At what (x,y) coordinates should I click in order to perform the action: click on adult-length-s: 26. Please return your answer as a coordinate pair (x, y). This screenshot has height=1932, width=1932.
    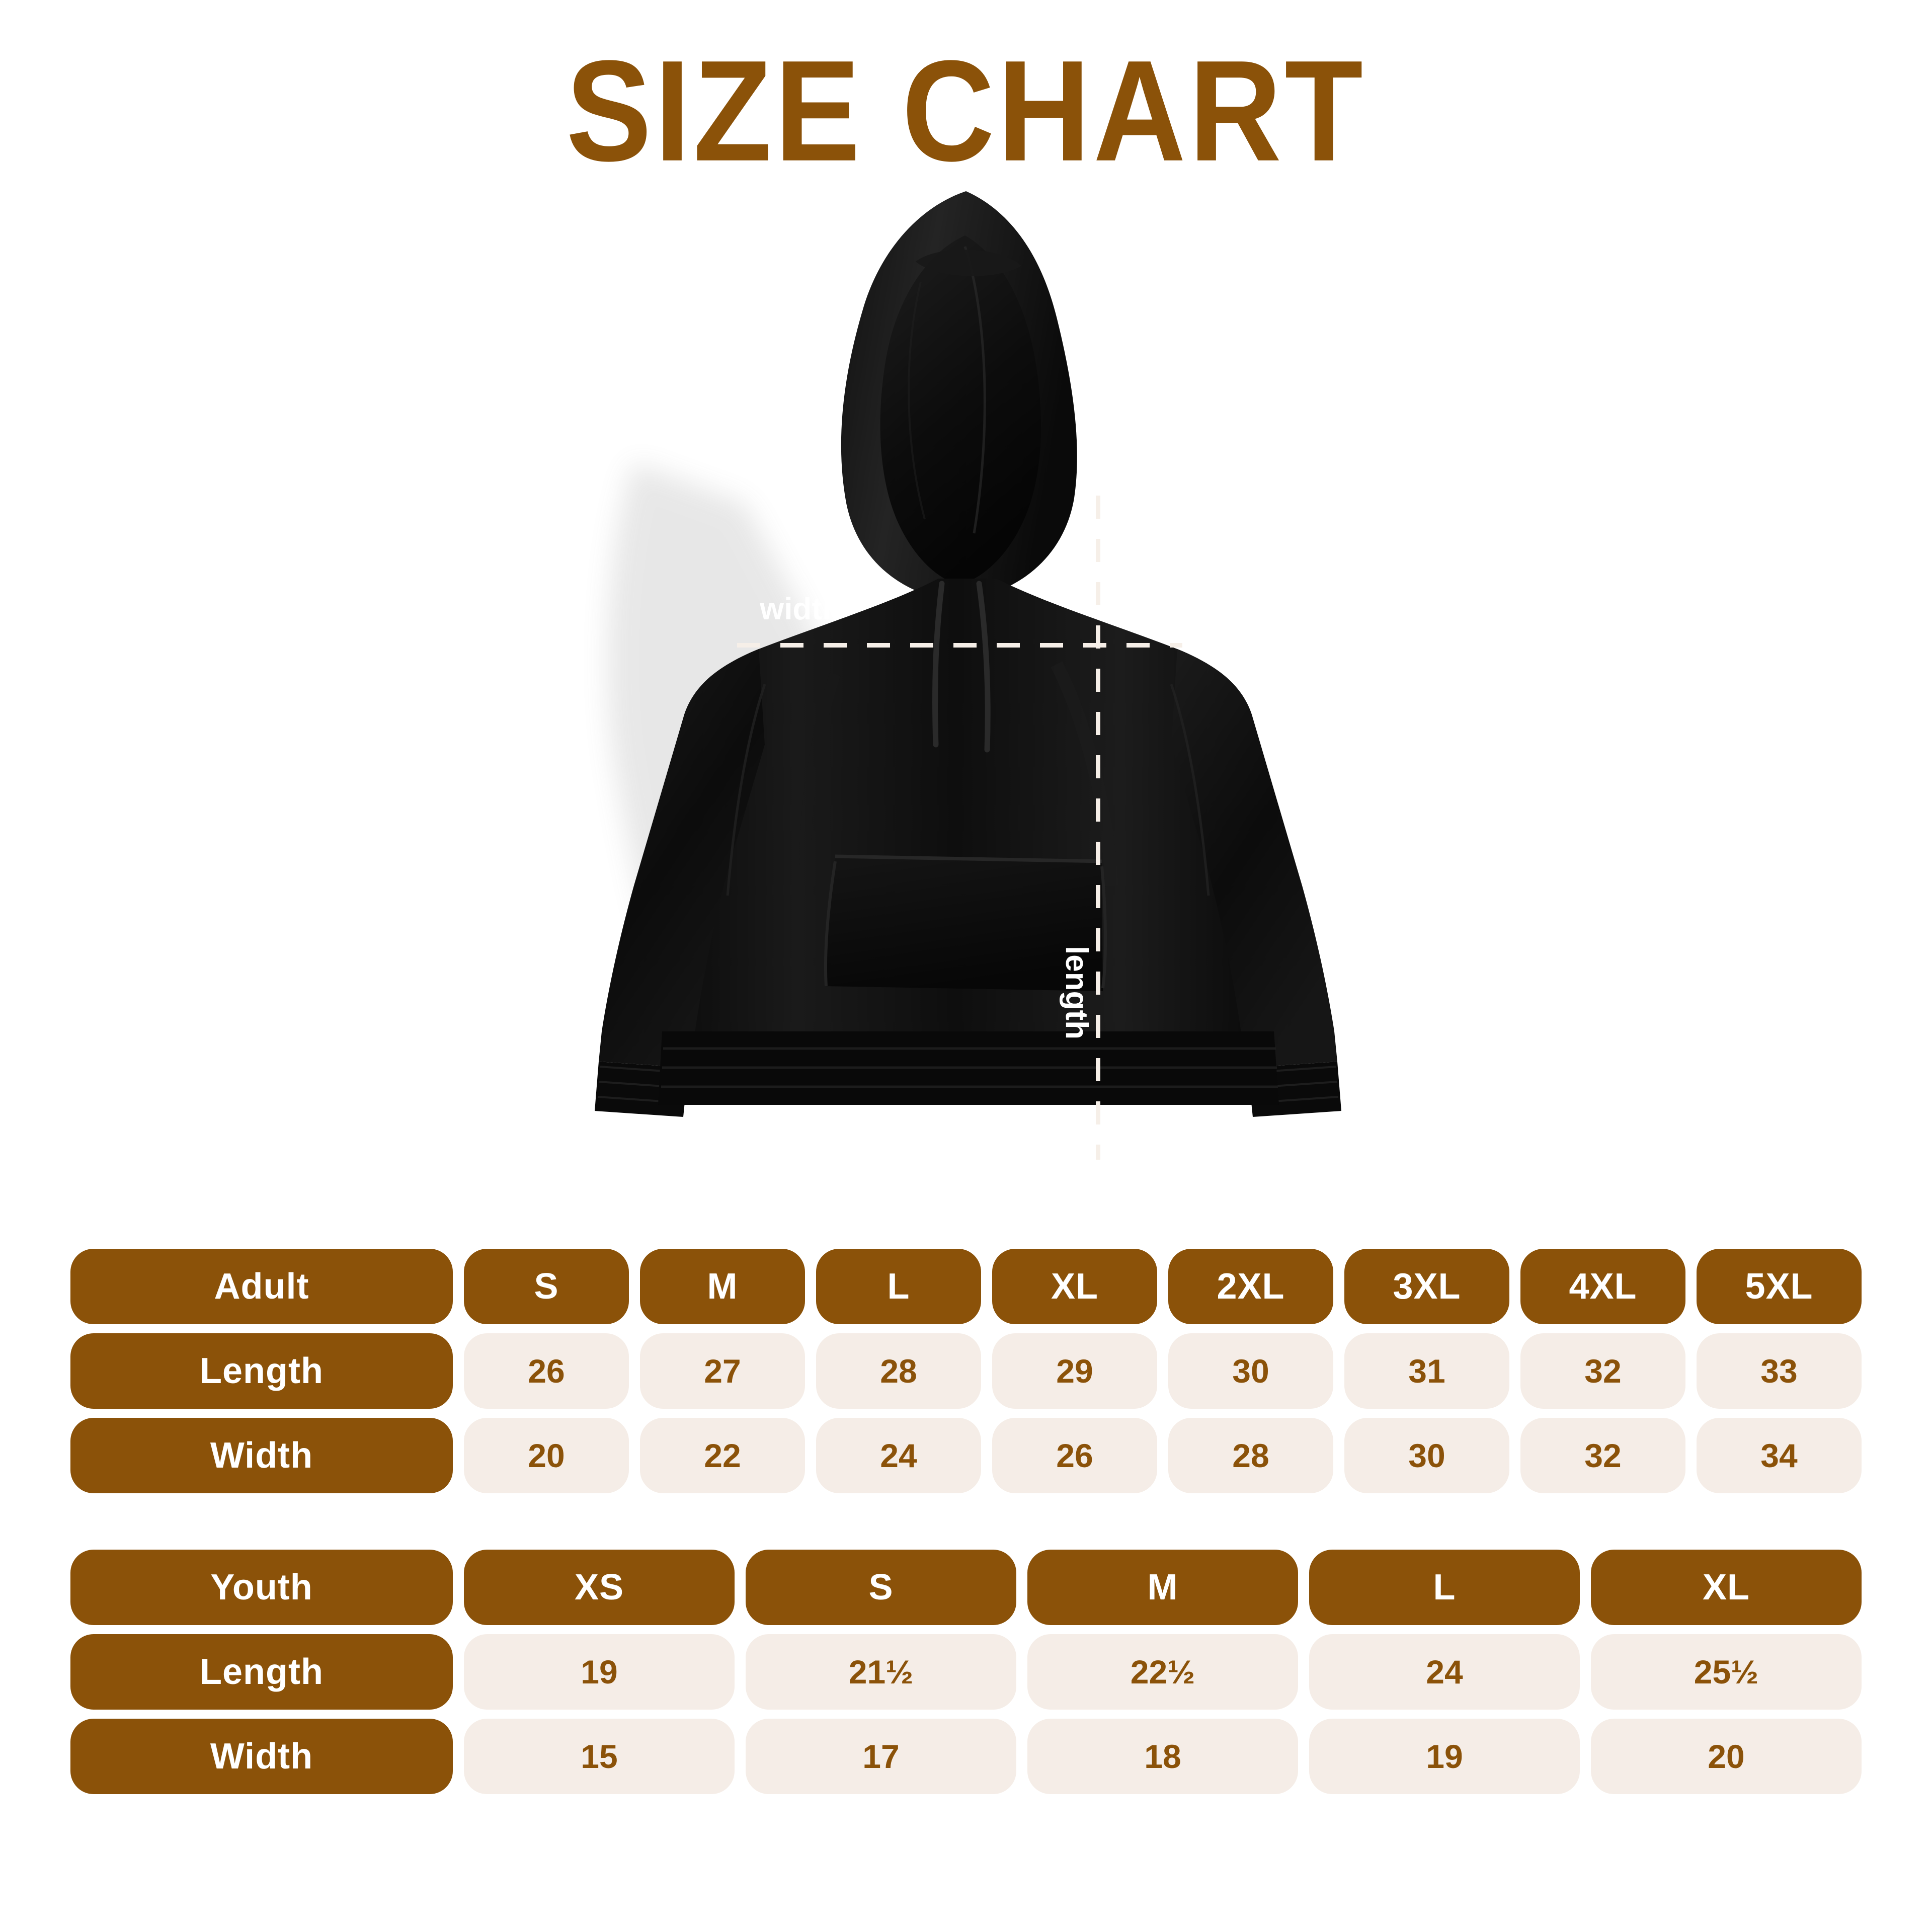
    Looking at the image, I should click on (546, 1371).